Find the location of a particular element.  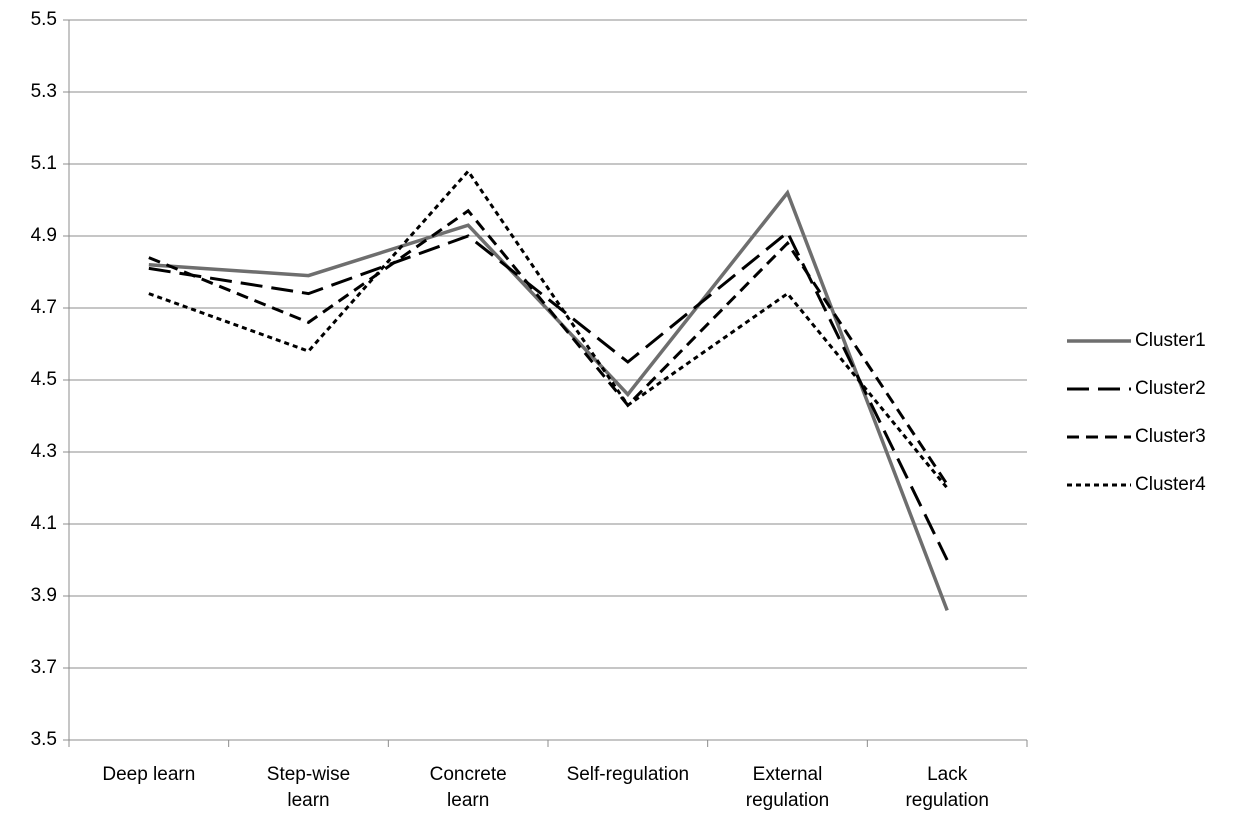

y-tick-label: 5.1 is located at coordinates (44, 163).